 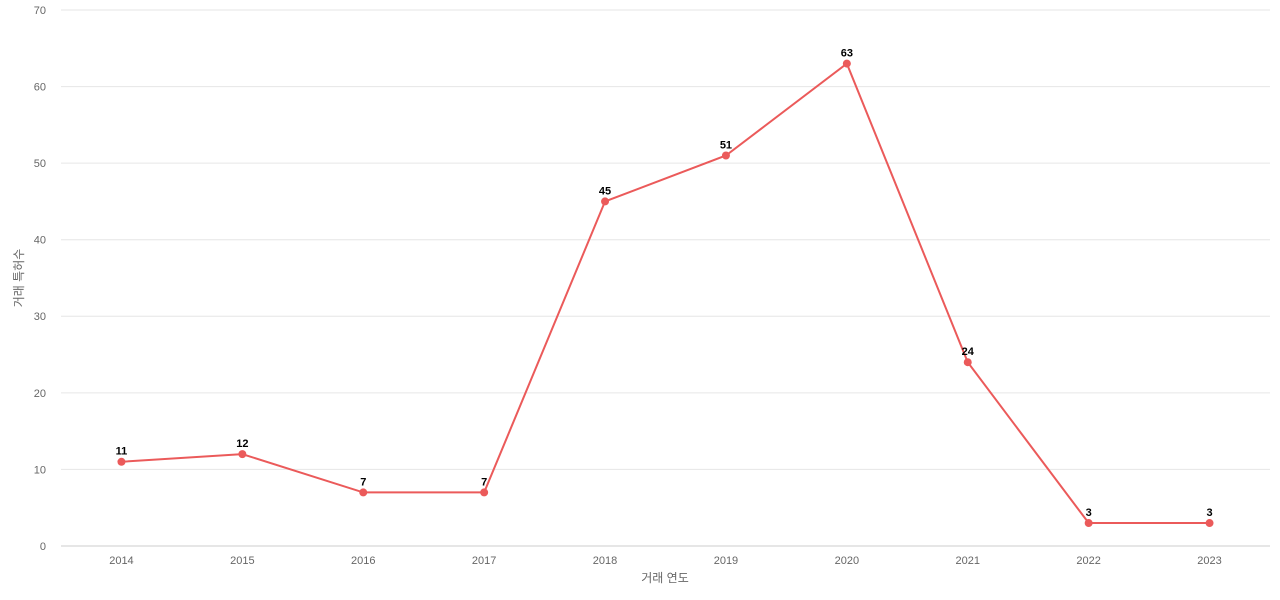 What do you see at coordinates (40, 317) in the screenshot?
I see `y-tick-label: 30` at bounding box center [40, 317].